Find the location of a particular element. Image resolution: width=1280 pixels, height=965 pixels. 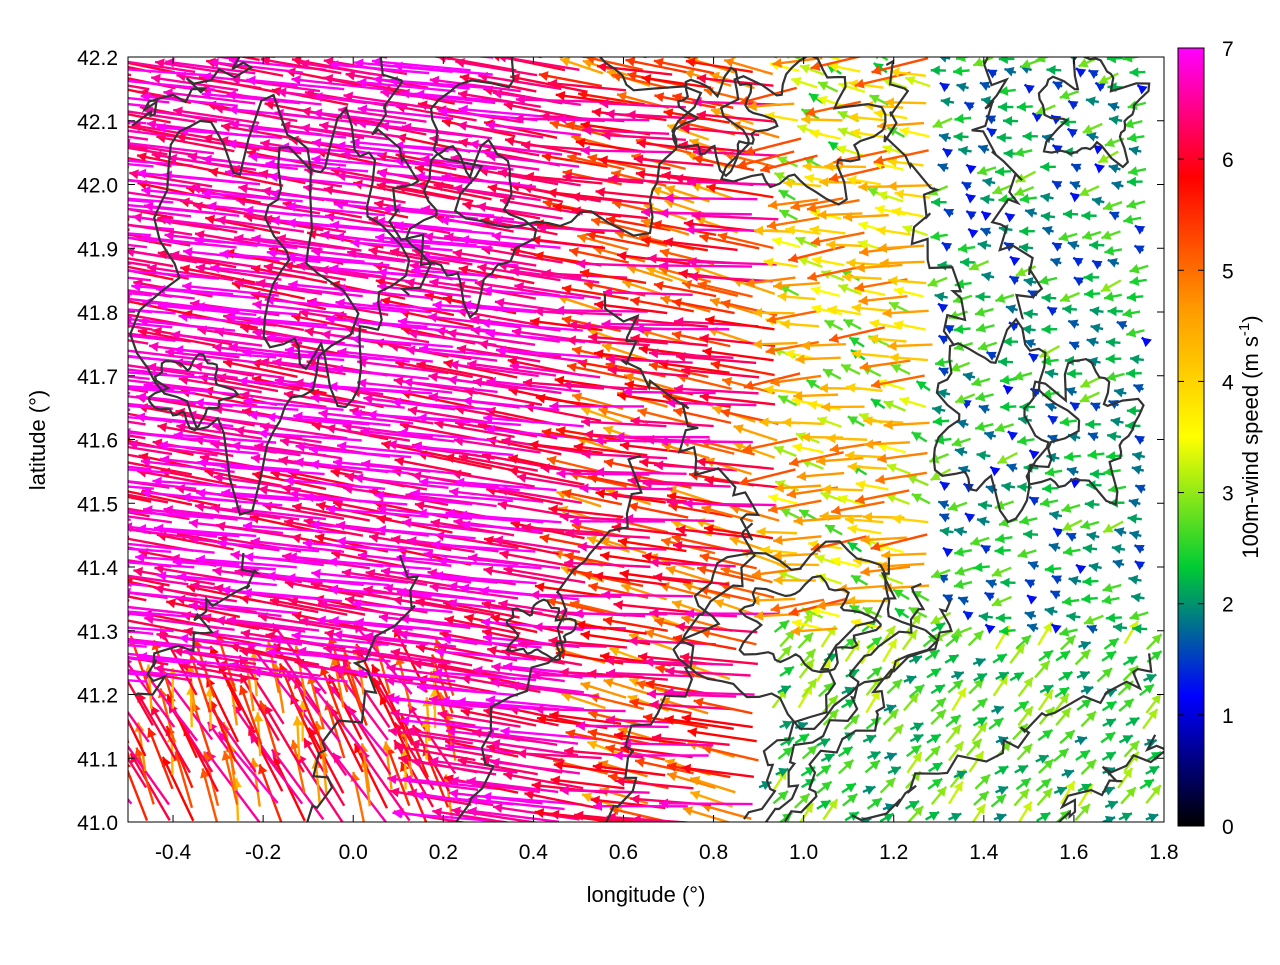

x-tick-label: 0.0 is located at coordinates (353, 852).